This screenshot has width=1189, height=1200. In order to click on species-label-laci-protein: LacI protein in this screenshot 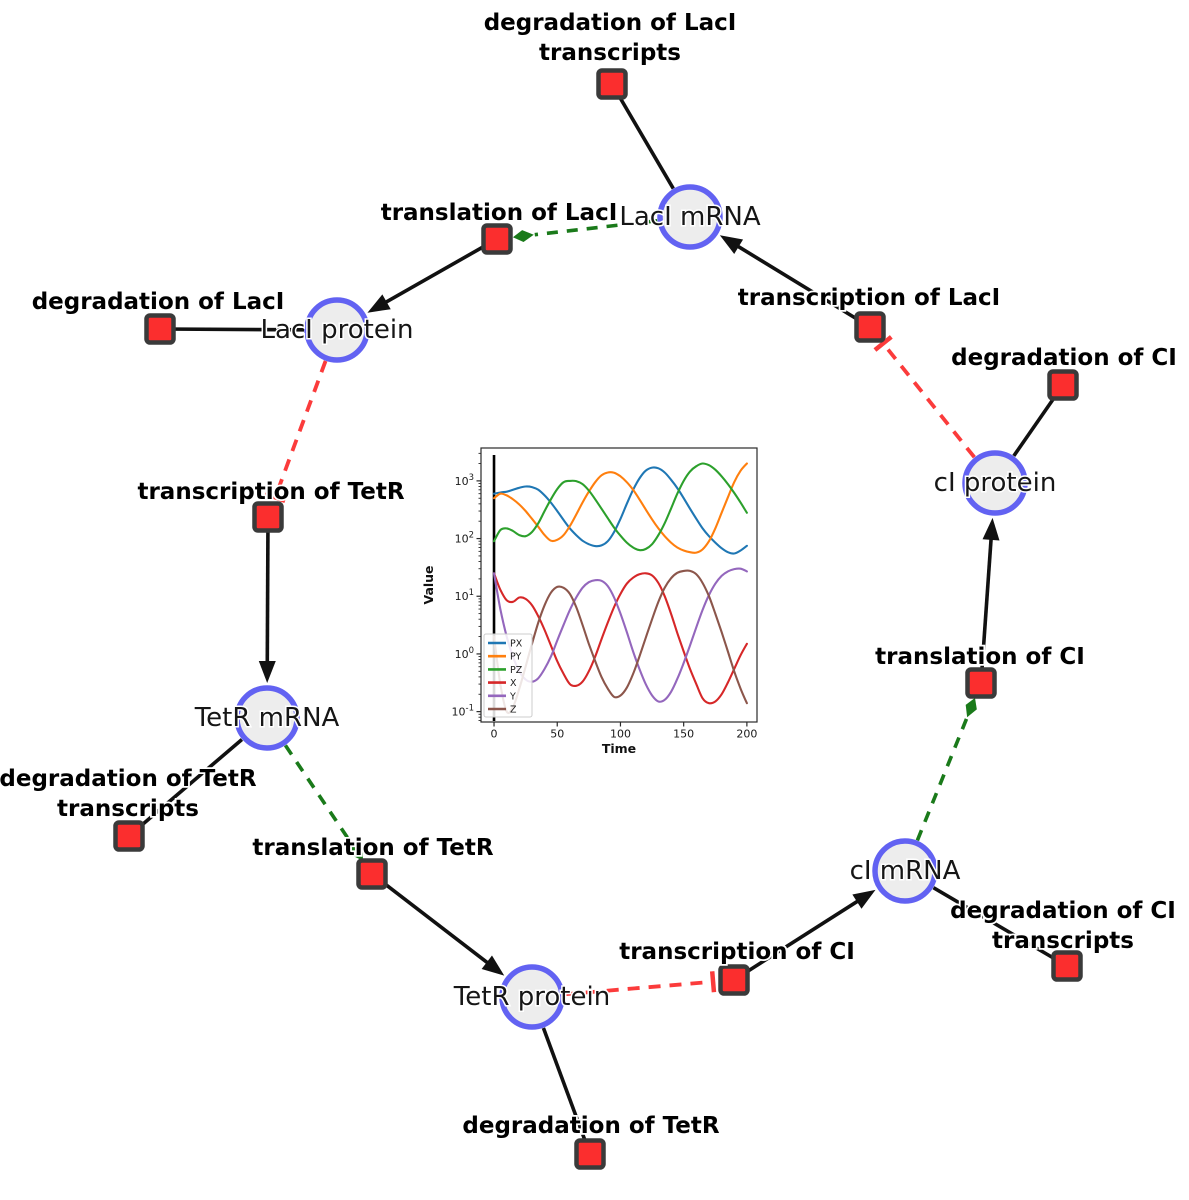, I will do `click(336, 330)`.